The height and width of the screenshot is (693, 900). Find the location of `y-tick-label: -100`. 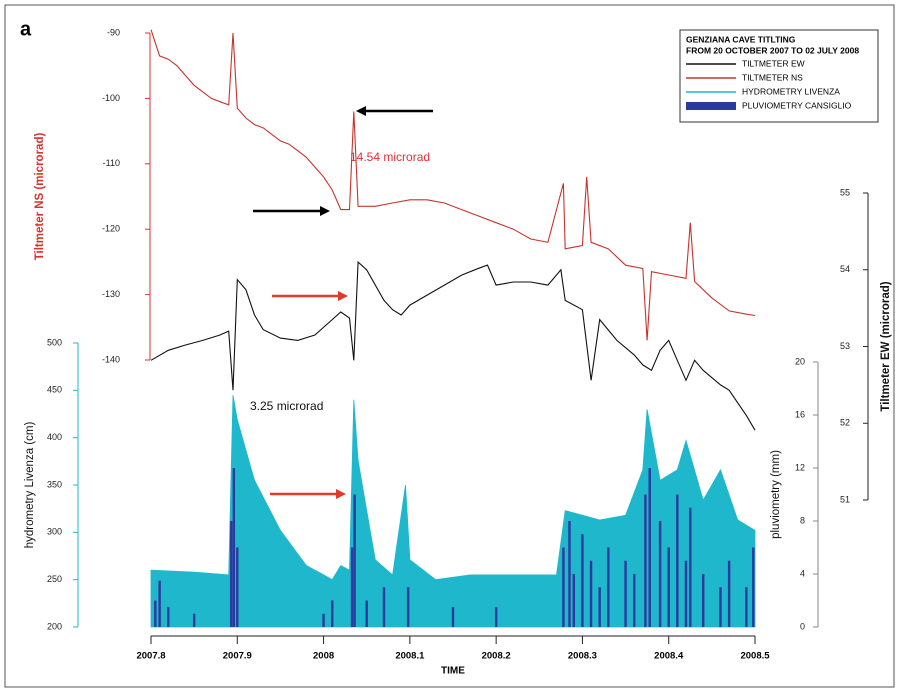

y-tick-label: -100 is located at coordinates (111, 98).